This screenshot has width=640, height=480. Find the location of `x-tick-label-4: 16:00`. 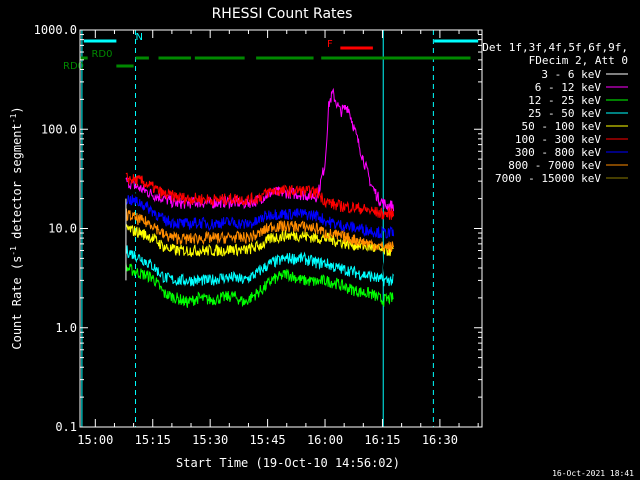

x-tick-label-4: 16:00 is located at coordinates (325, 440).